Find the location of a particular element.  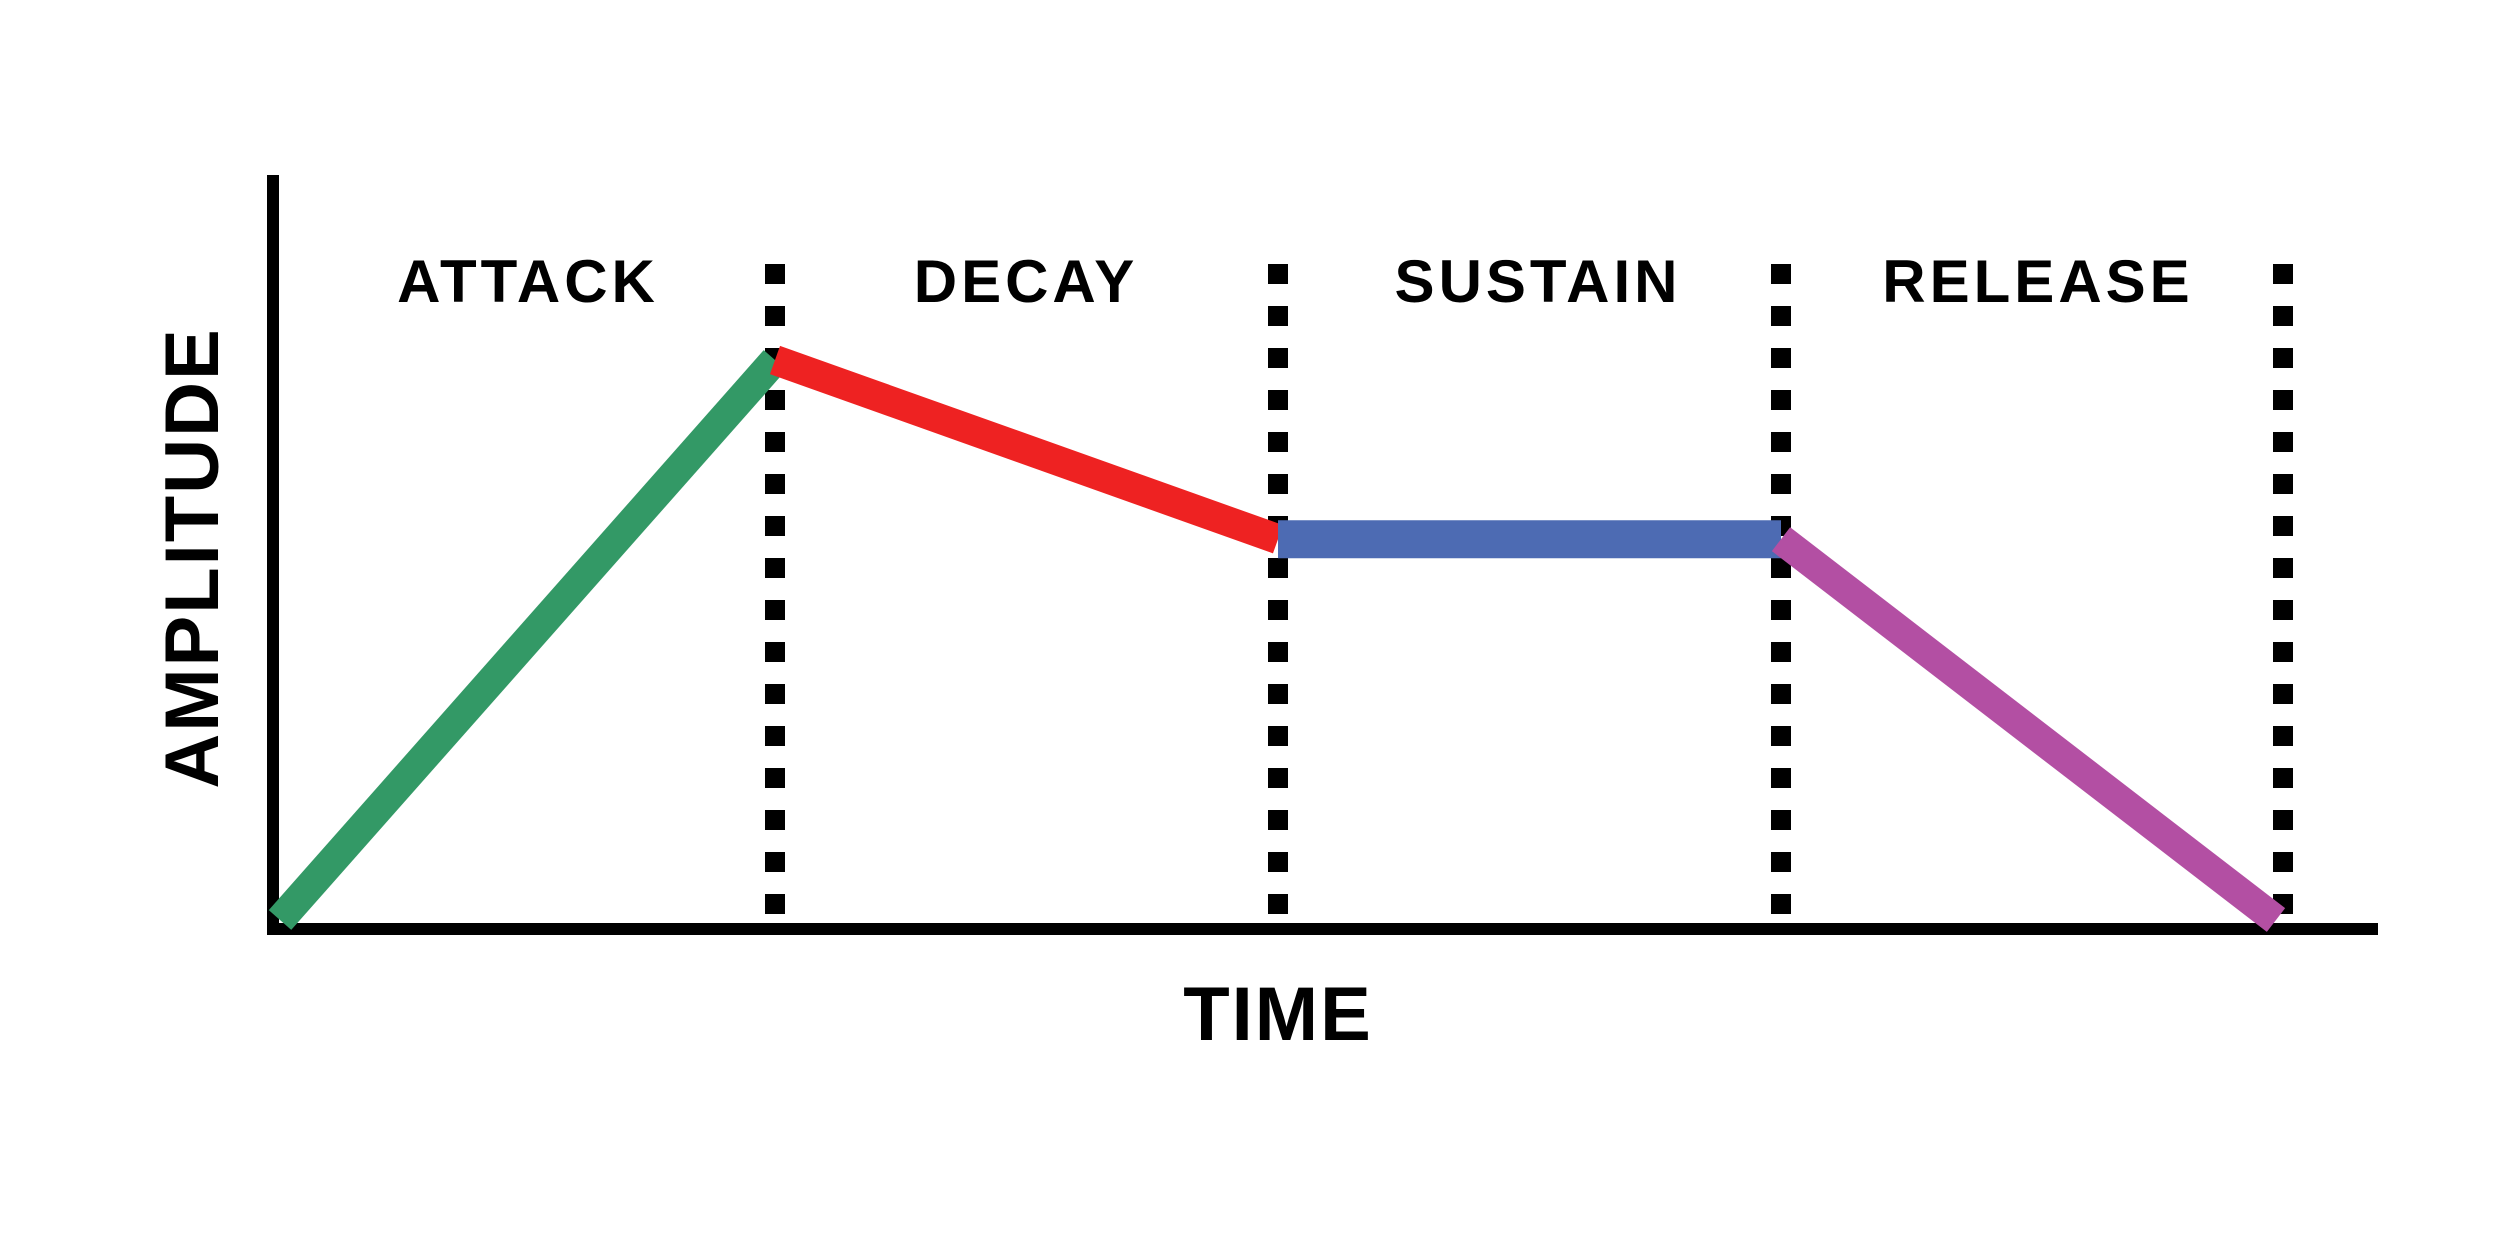

release-label: RELEASE is located at coordinates (2037, 281).